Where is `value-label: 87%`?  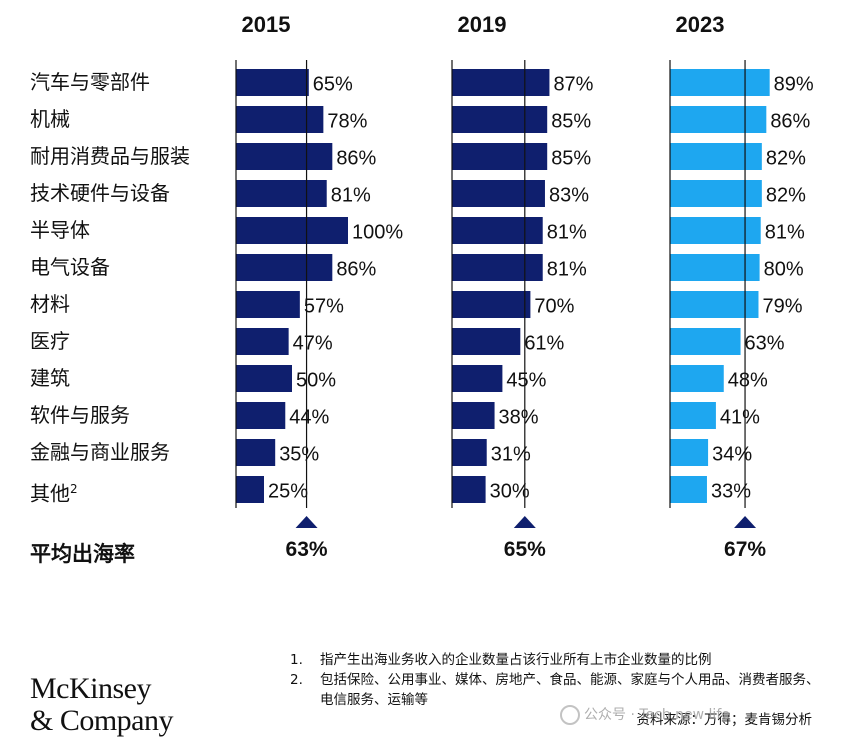 value-label: 87% is located at coordinates (573, 85).